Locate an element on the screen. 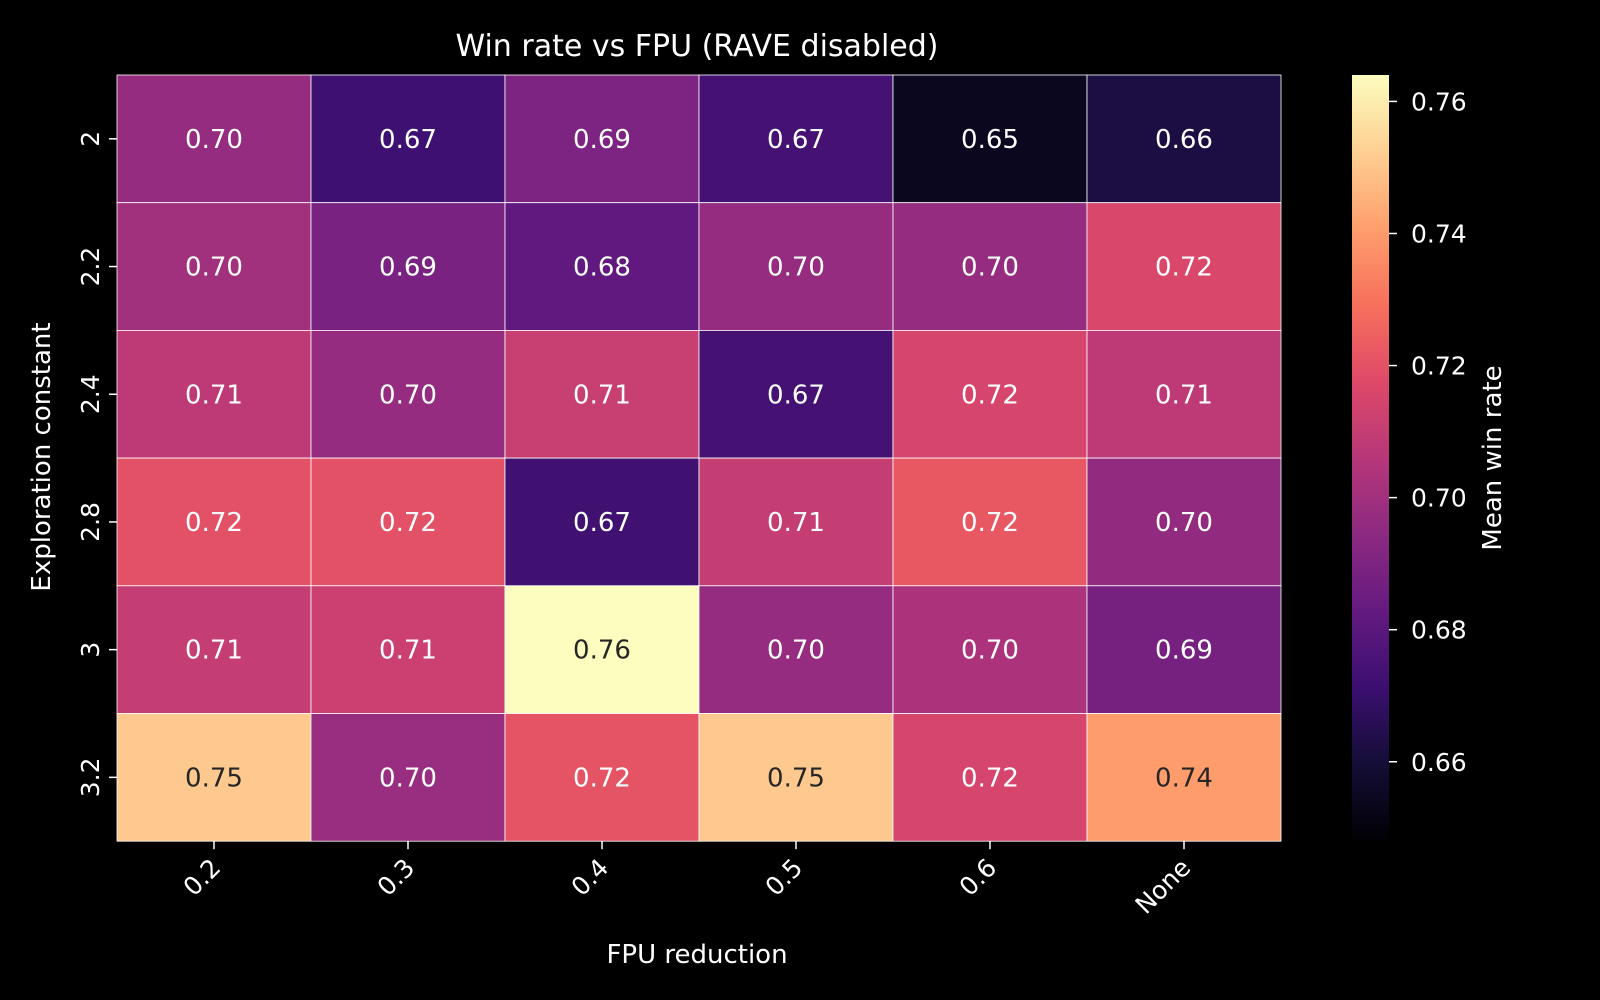 Image resolution: width=1600 pixels, height=1000 pixels. colorbar-tick-label: 0.72 is located at coordinates (1439, 366).